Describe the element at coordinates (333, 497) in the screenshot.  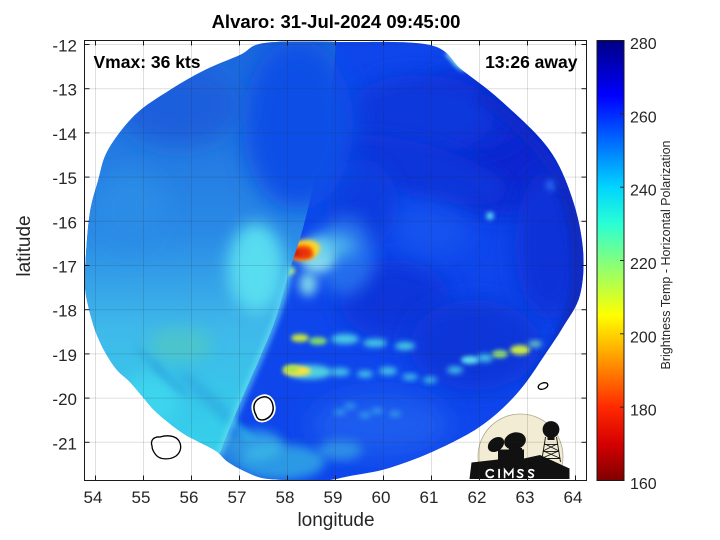
I see `svg-text: 59` at that location.